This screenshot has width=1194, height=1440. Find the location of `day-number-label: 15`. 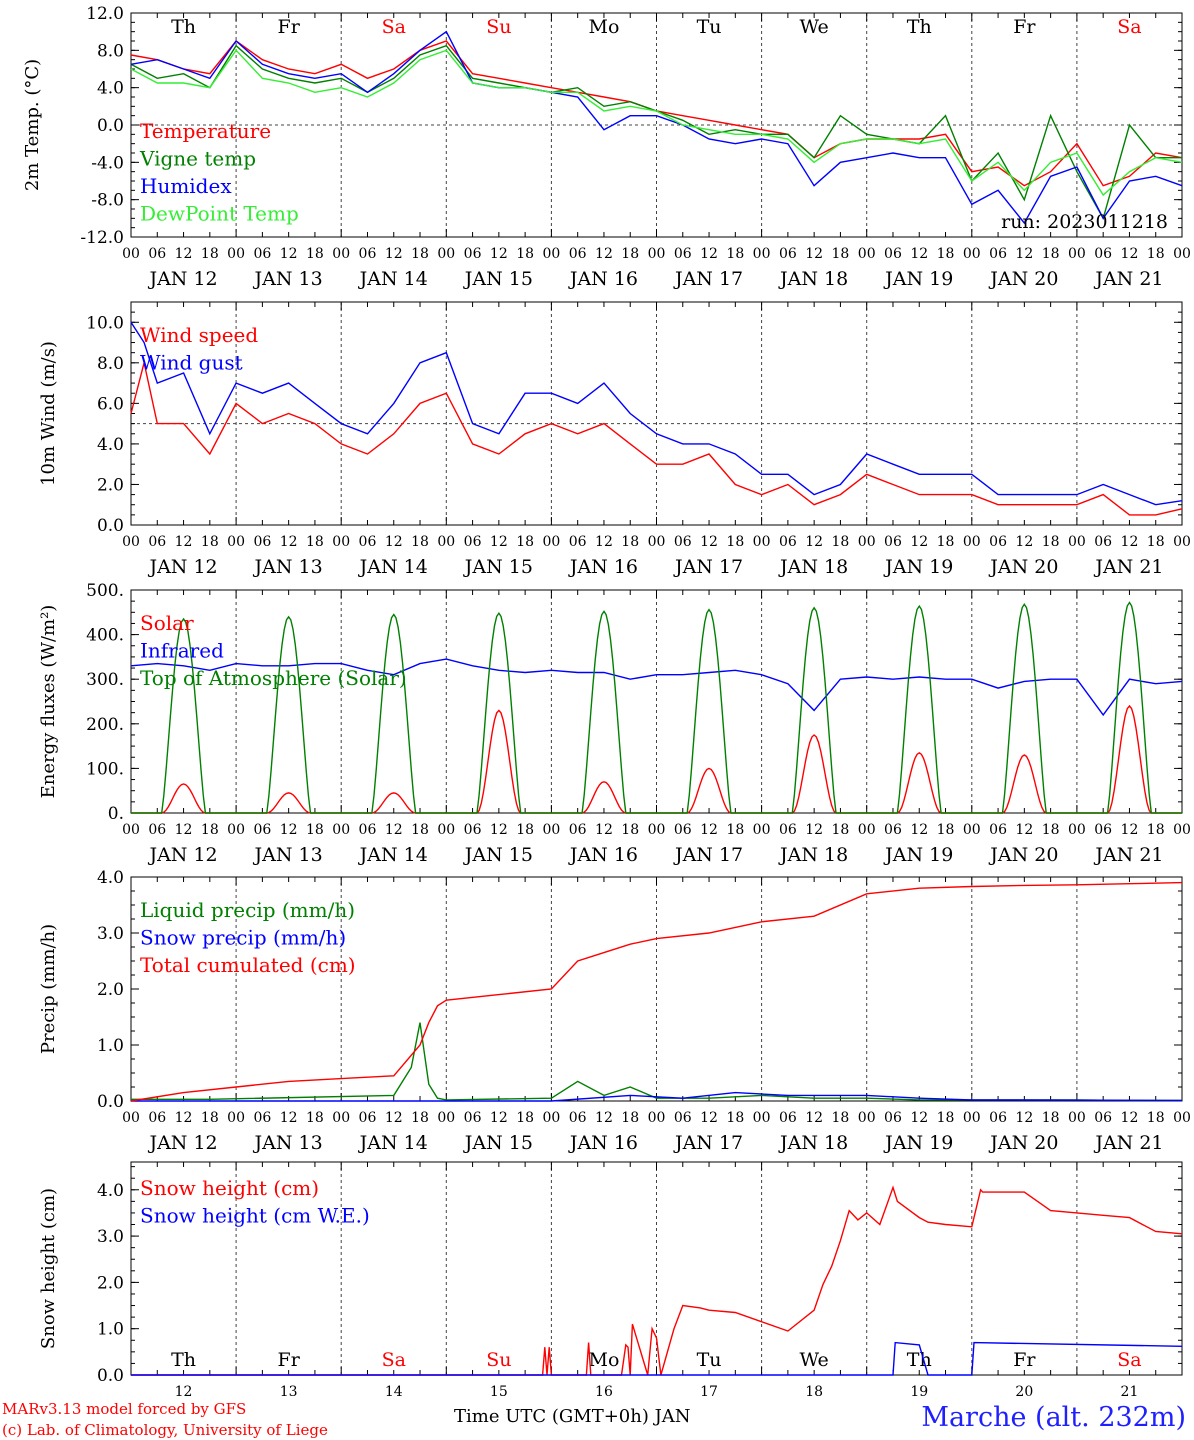

day-number-label: 15 is located at coordinates (499, 1392).